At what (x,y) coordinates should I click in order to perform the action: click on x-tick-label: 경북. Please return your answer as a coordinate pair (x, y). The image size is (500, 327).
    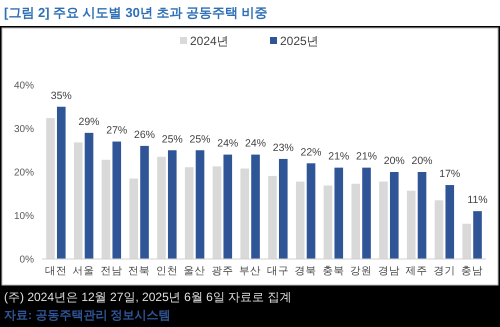
    Looking at the image, I should click on (305, 271).